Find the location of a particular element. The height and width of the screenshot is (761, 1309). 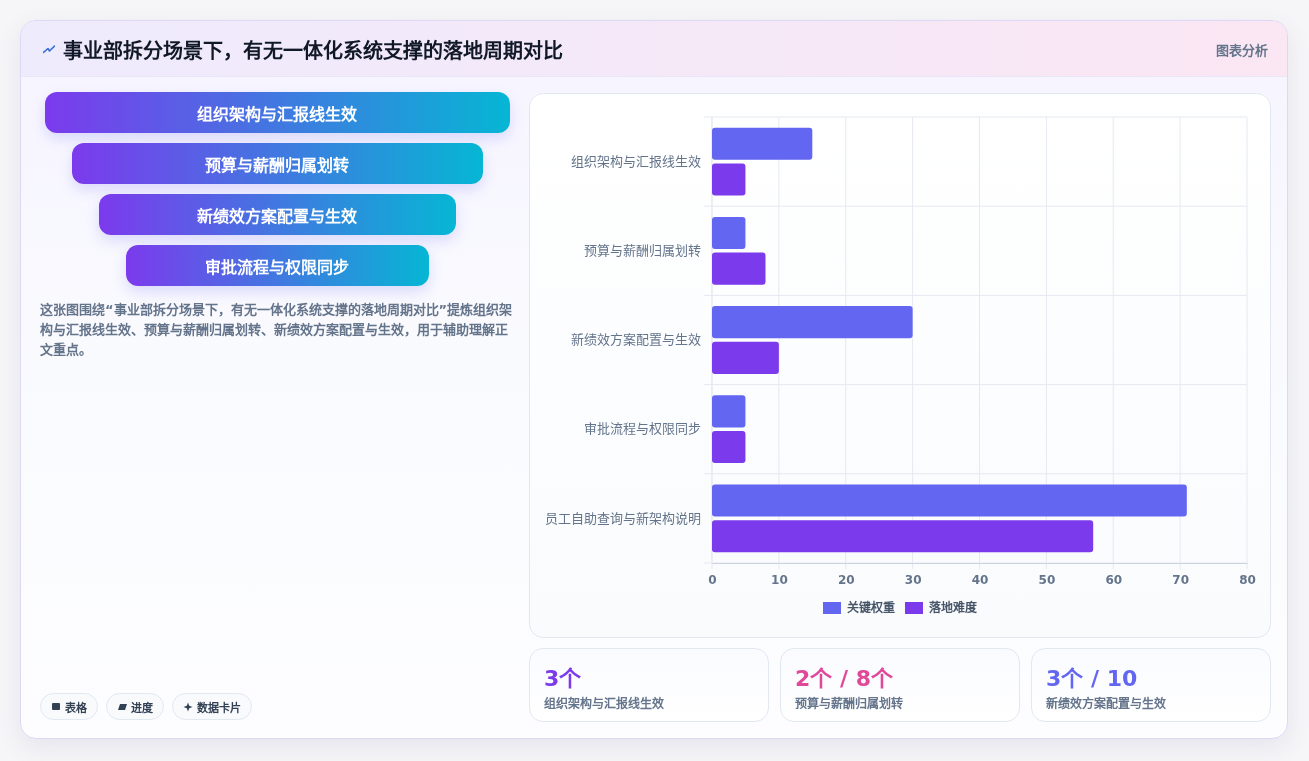

text: 3个 / 10 is located at coordinates (1092, 678).